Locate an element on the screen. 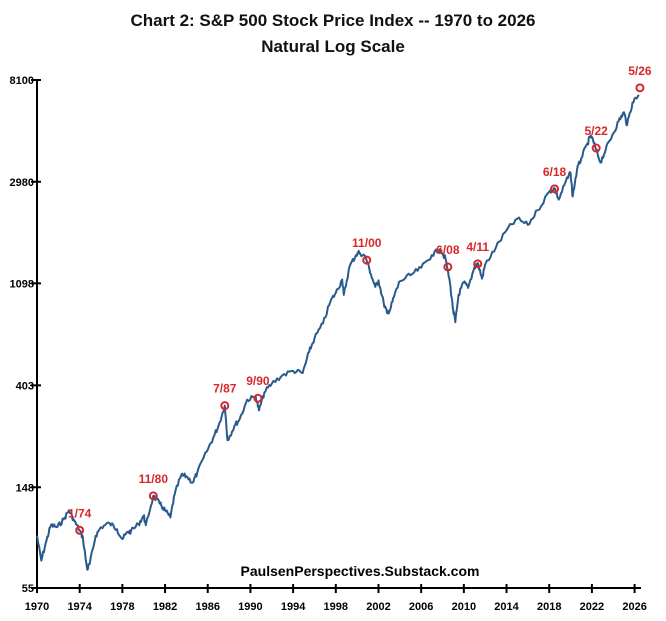 Image resolution: width=666 pixels, height=621 pixels. x-tick-label: 2022 is located at coordinates (592, 607).